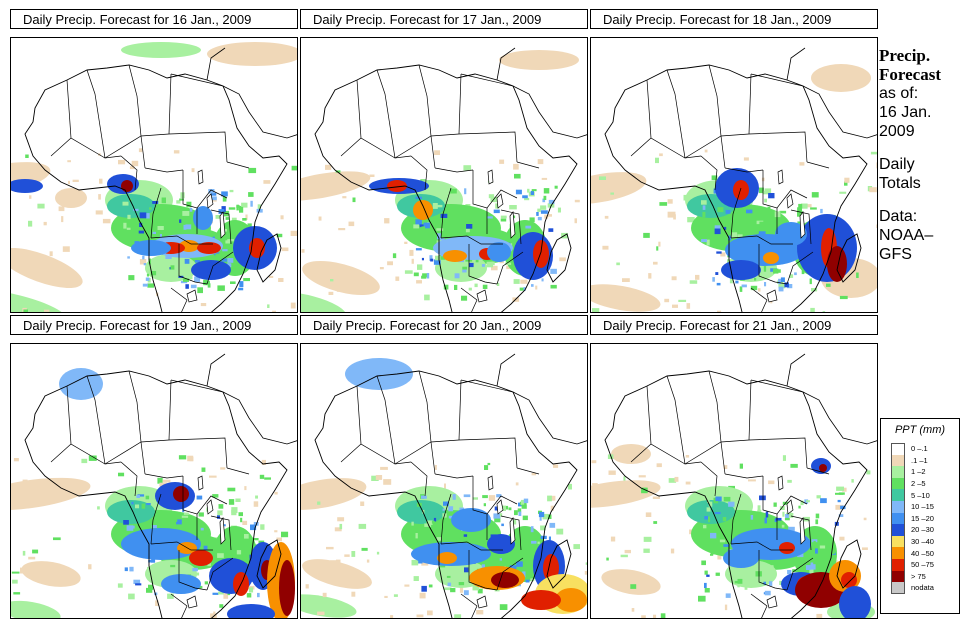  I want to click on legend-item: > 75, so click(920, 576).